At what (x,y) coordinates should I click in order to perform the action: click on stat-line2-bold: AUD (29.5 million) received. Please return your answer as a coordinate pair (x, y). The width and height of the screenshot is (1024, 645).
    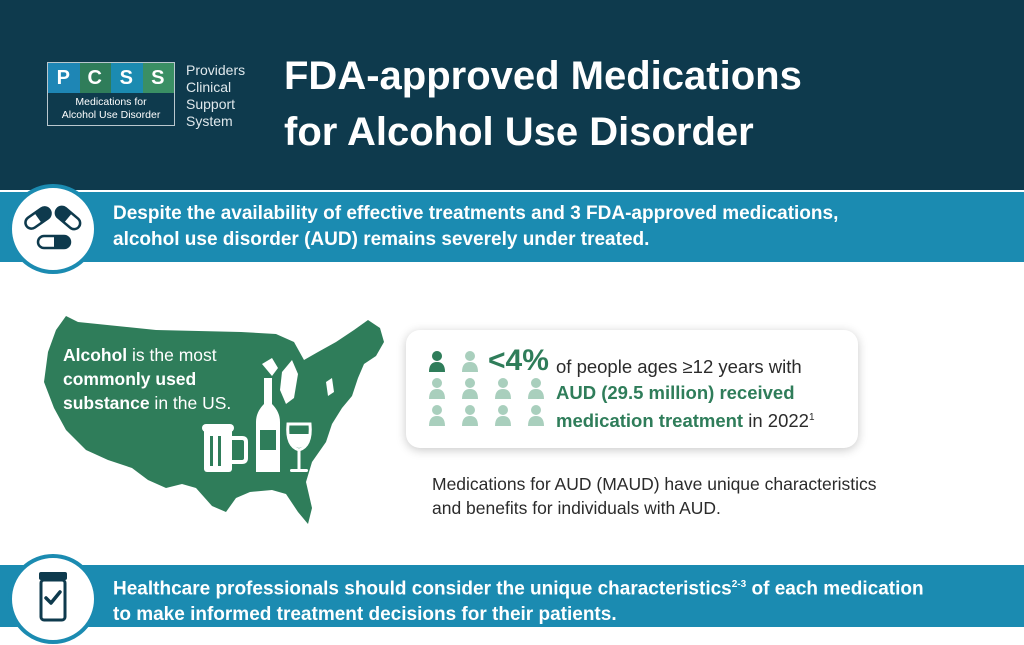
    Looking at the image, I should click on (675, 392).